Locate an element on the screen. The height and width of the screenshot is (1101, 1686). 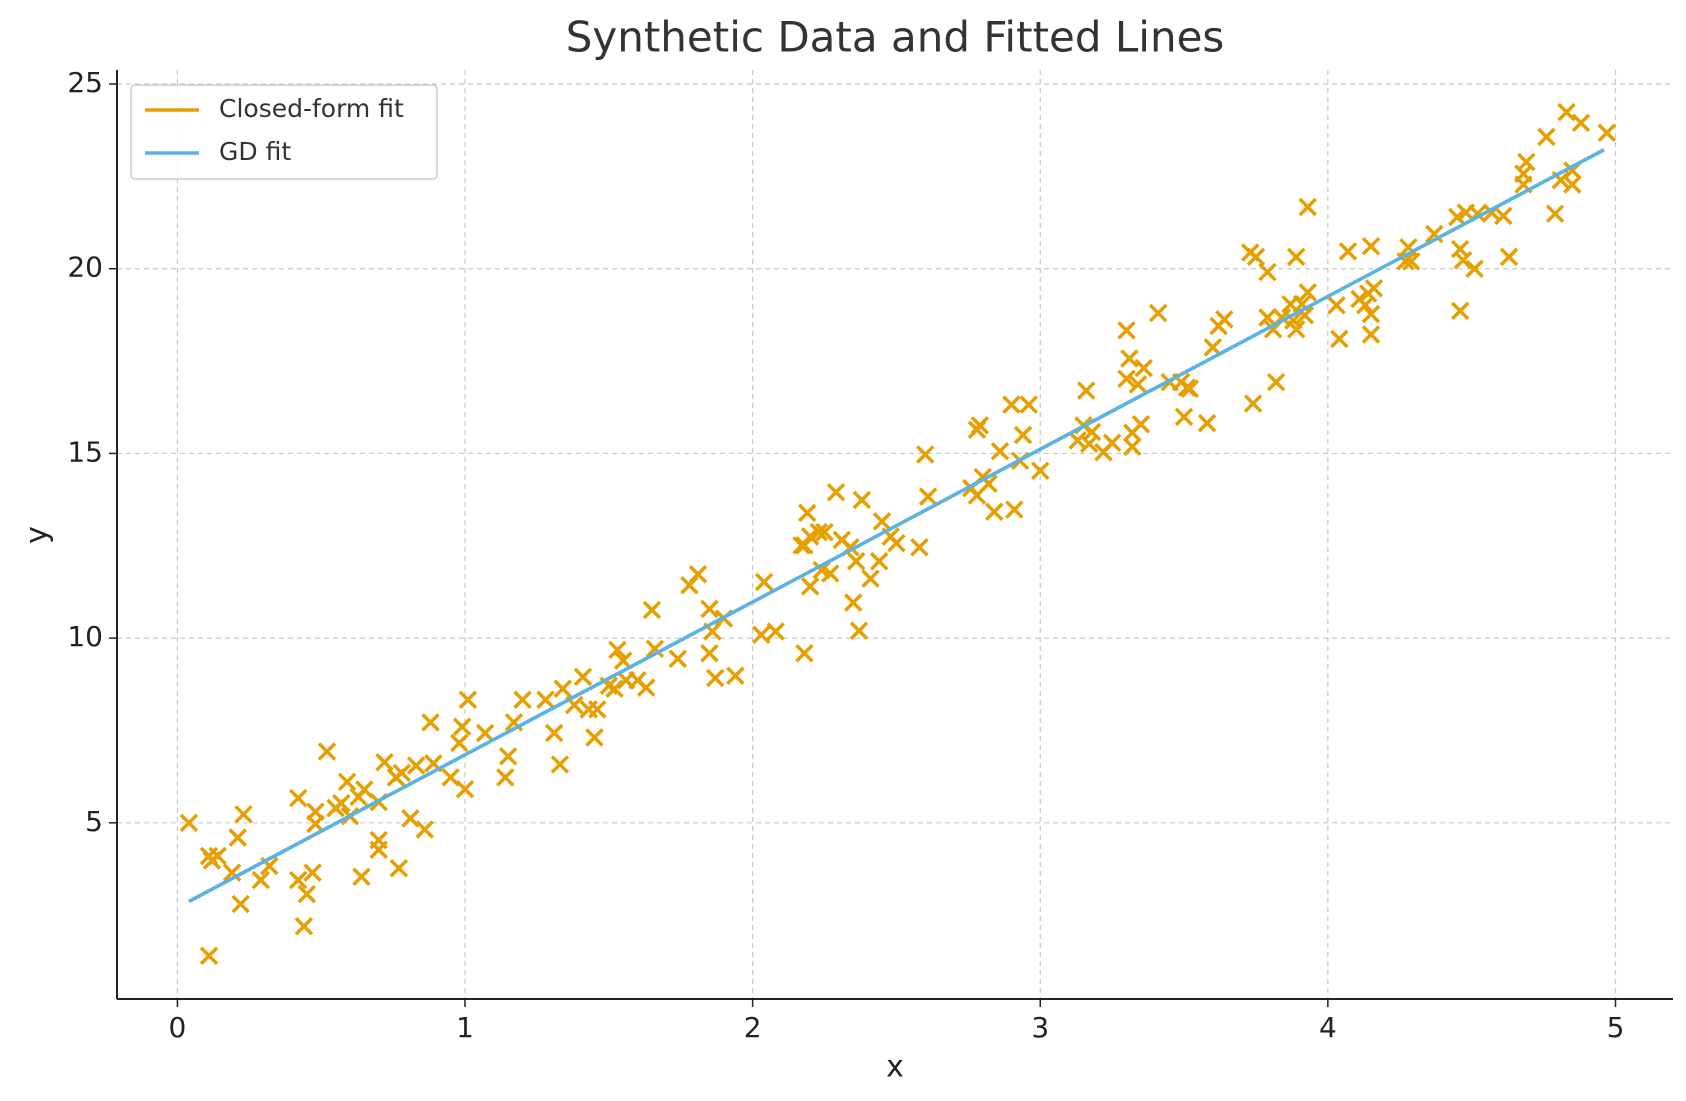
y-axis-label: y is located at coordinates (37, 535).